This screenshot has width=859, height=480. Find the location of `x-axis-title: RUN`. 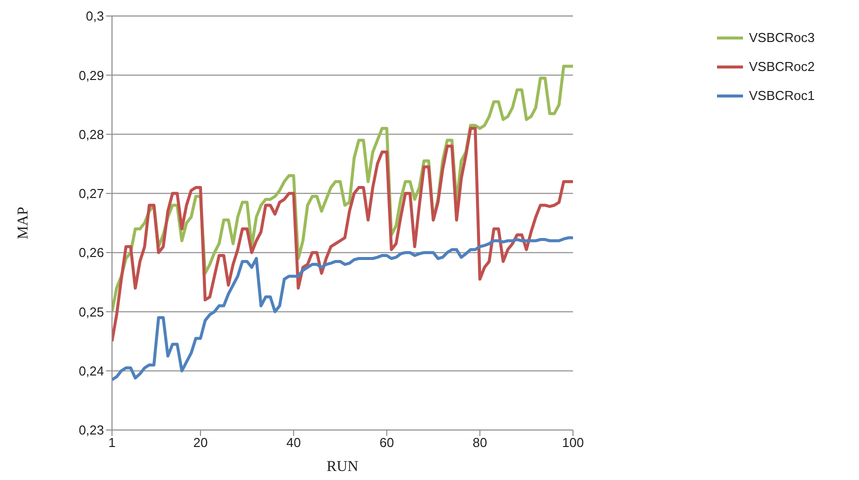

x-axis-title: RUN is located at coordinates (342, 467).